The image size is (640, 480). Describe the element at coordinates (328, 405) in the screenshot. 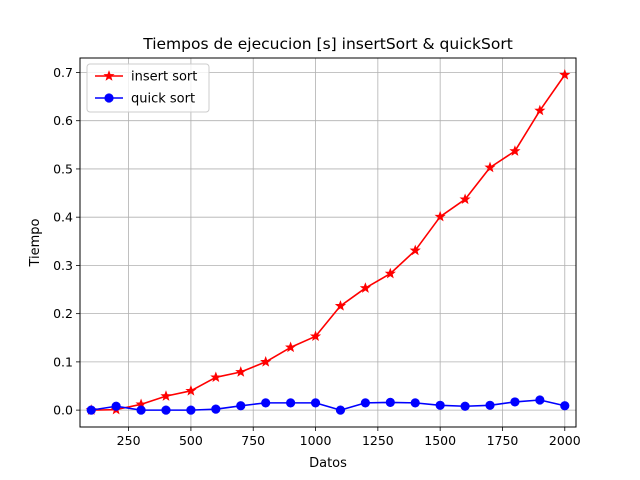

I see `series-quick-sort` at that location.